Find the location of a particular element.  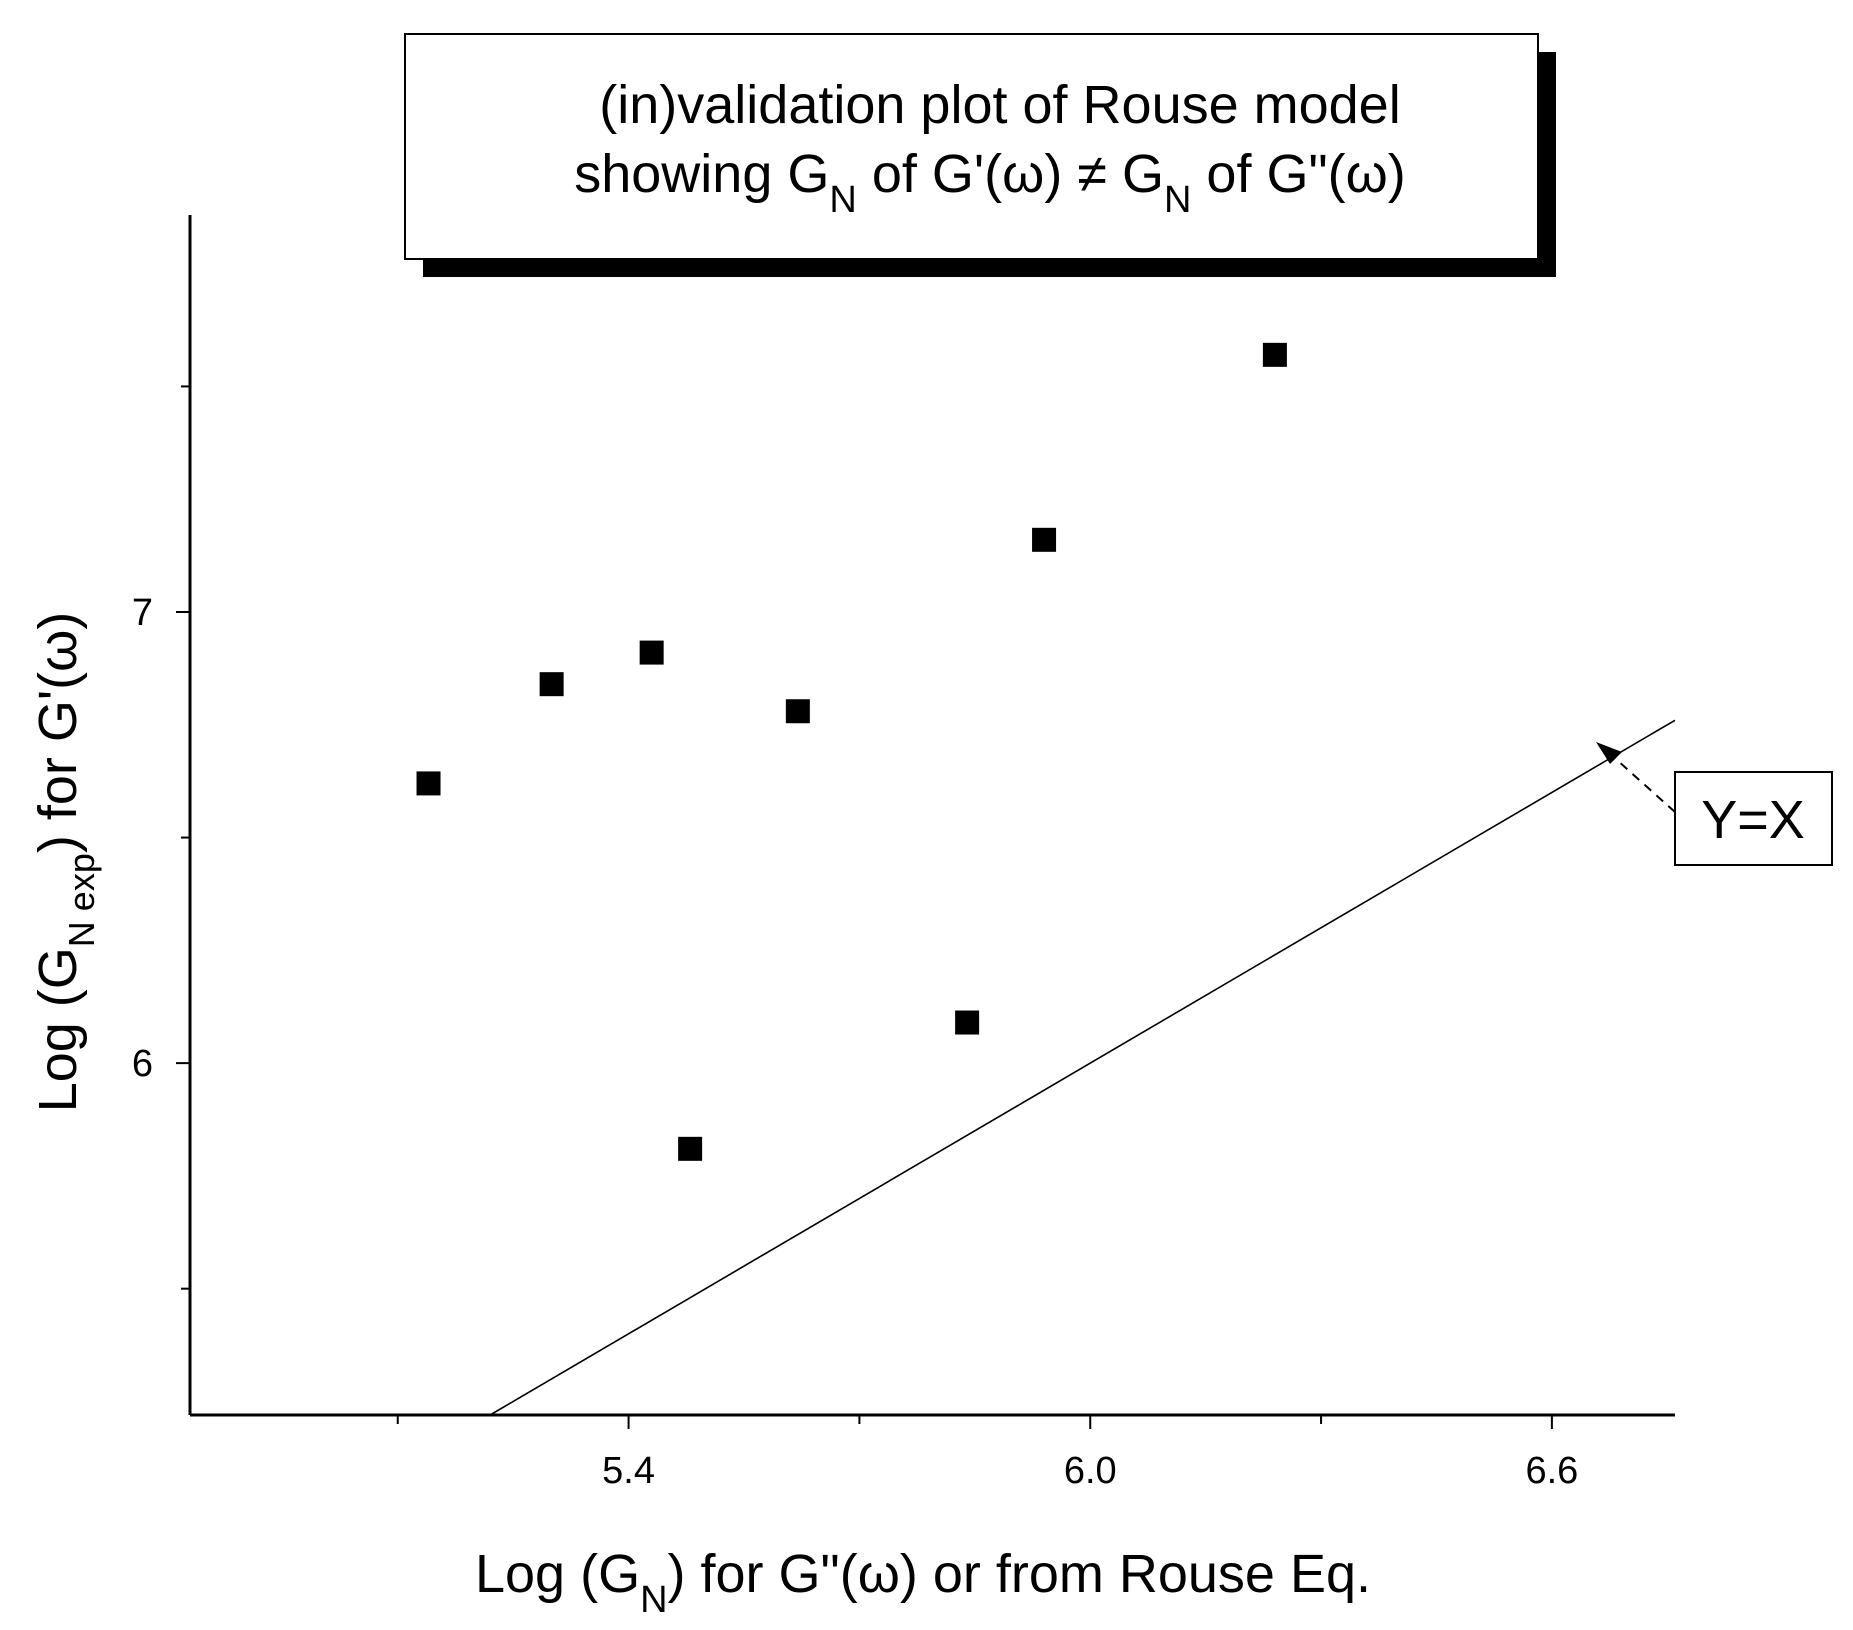

chart-title-line-1-text: (in)validation plot of Rouse model is located at coordinates (999, 105).